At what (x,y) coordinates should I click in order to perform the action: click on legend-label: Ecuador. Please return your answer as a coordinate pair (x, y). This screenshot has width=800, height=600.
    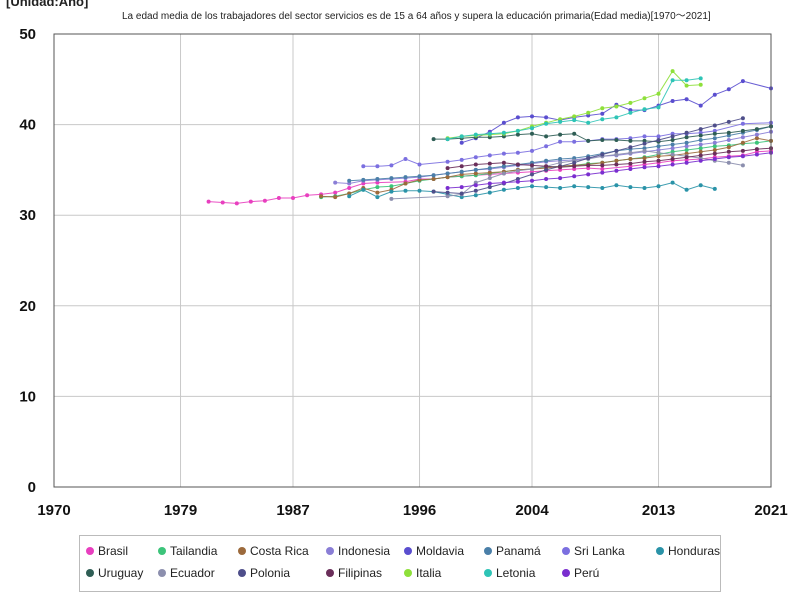
    Looking at the image, I should click on (192, 573).